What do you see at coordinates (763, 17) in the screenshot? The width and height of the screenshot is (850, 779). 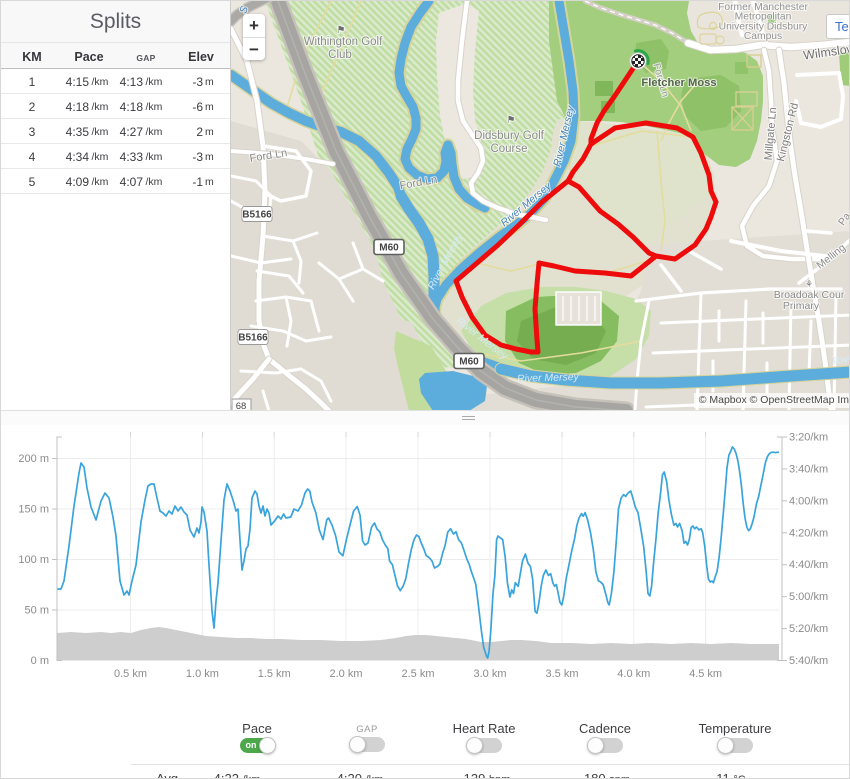 I see `svg-text: Metropolitan` at bounding box center [763, 17].